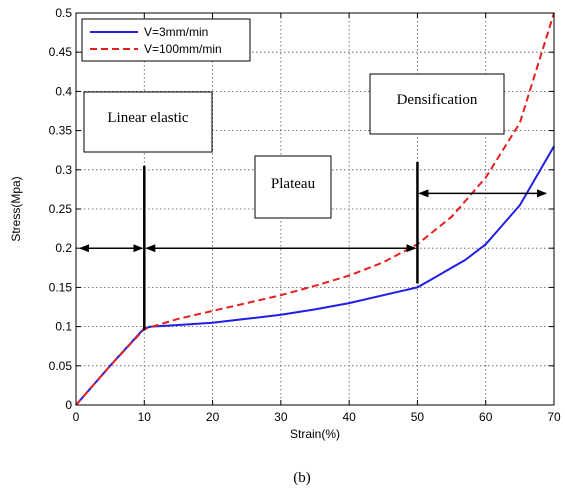 Image resolution: width=565 pixels, height=499 pixels. I want to click on y-tick-label: 0.15, so click(61, 287).